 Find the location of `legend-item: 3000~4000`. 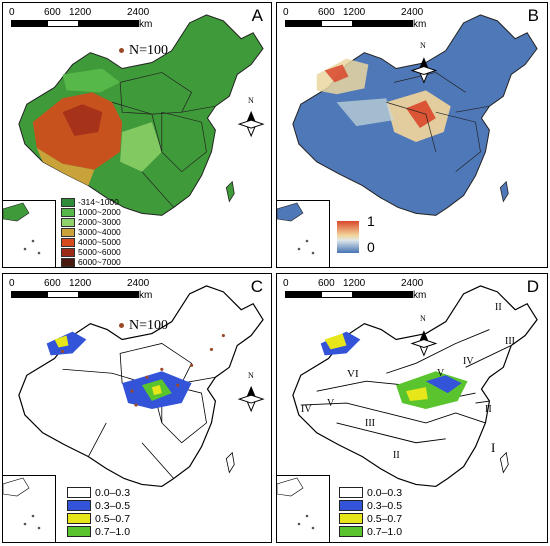

legend-item: 3000~4000 is located at coordinates (91, 232).